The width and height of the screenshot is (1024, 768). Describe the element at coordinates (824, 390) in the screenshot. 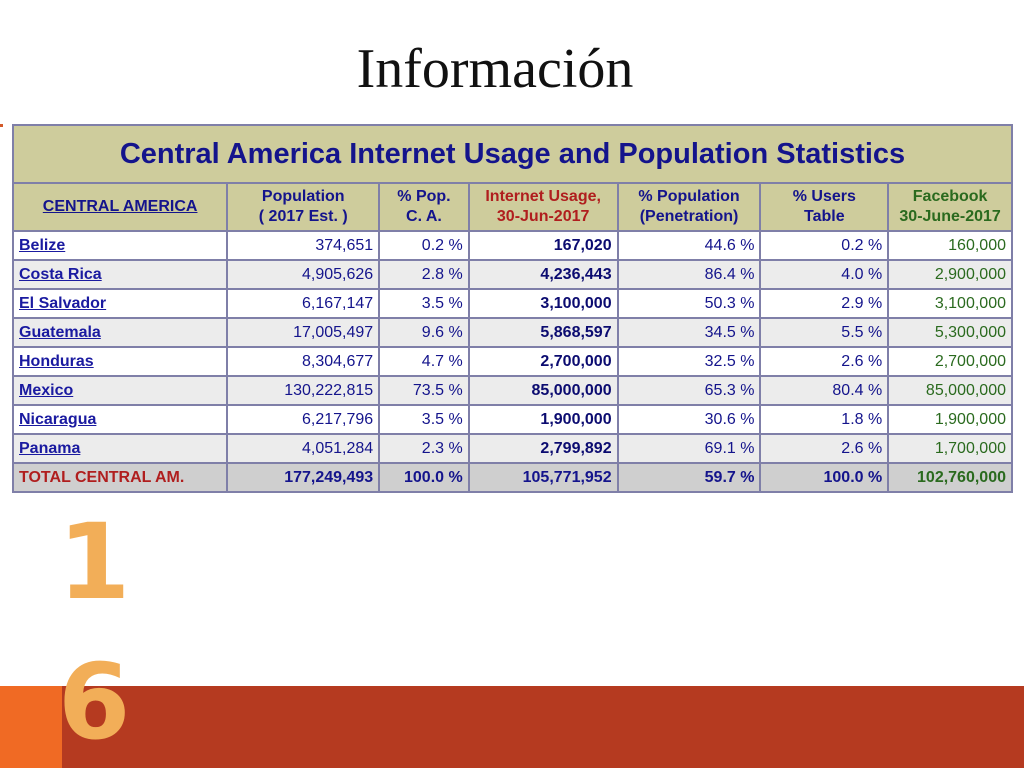

I see `users-cell: 80.4 %` at that location.